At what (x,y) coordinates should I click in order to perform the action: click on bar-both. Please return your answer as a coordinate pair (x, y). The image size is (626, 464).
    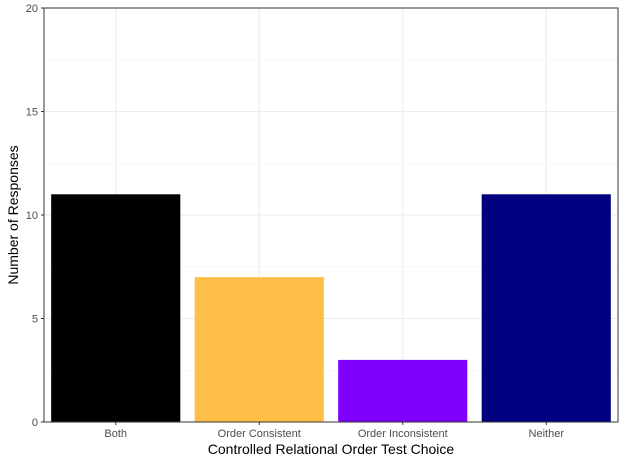
    Looking at the image, I should click on (116, 308).